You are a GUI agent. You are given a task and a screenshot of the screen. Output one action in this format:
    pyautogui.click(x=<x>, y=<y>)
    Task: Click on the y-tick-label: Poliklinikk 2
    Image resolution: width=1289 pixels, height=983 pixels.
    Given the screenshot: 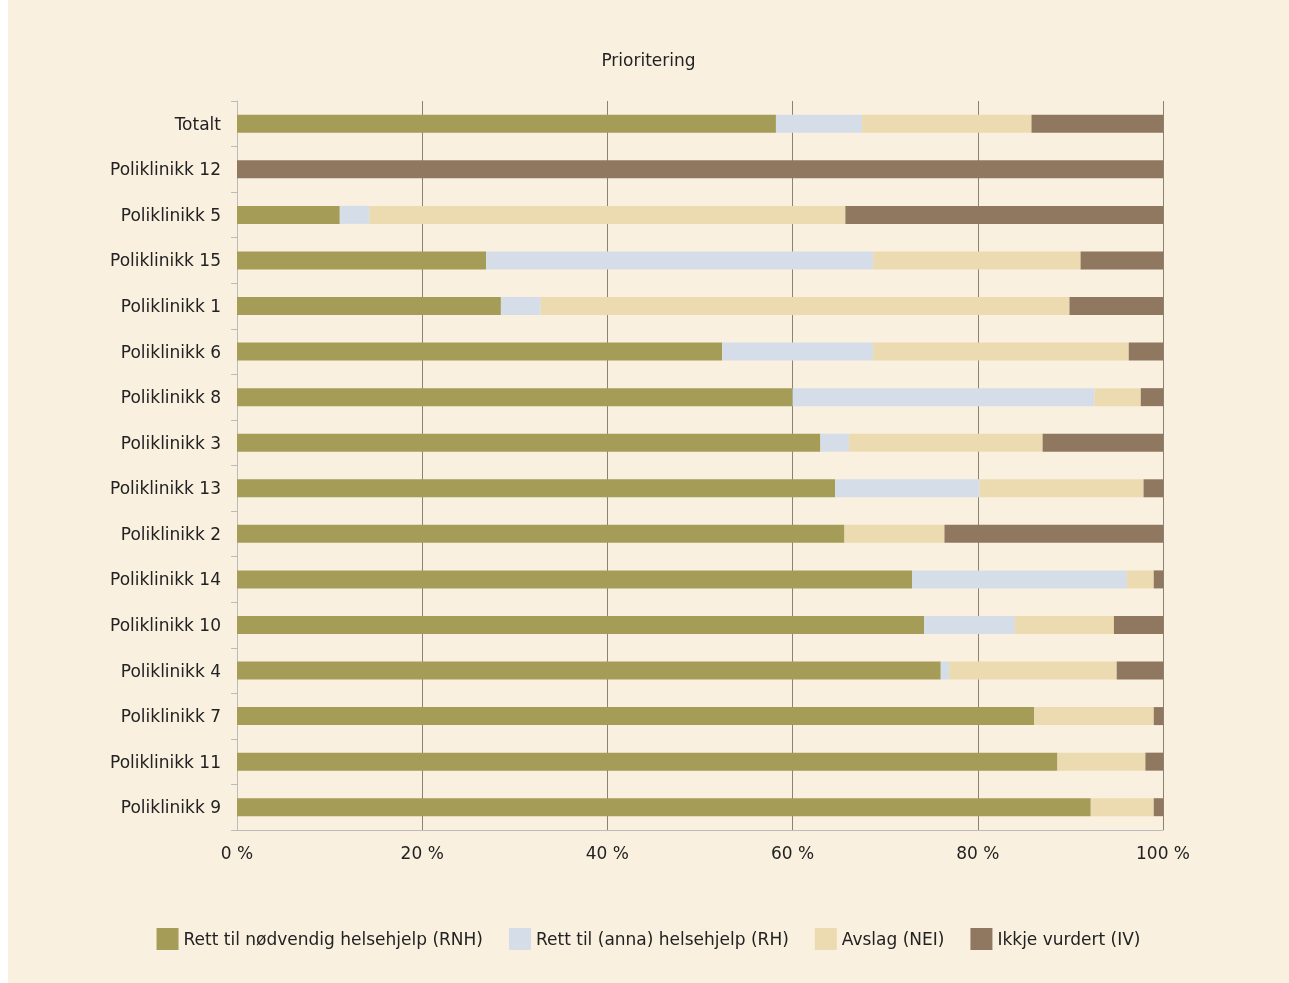 What is the action you would take?
    pyautogui.click(x=170, y=533)
    